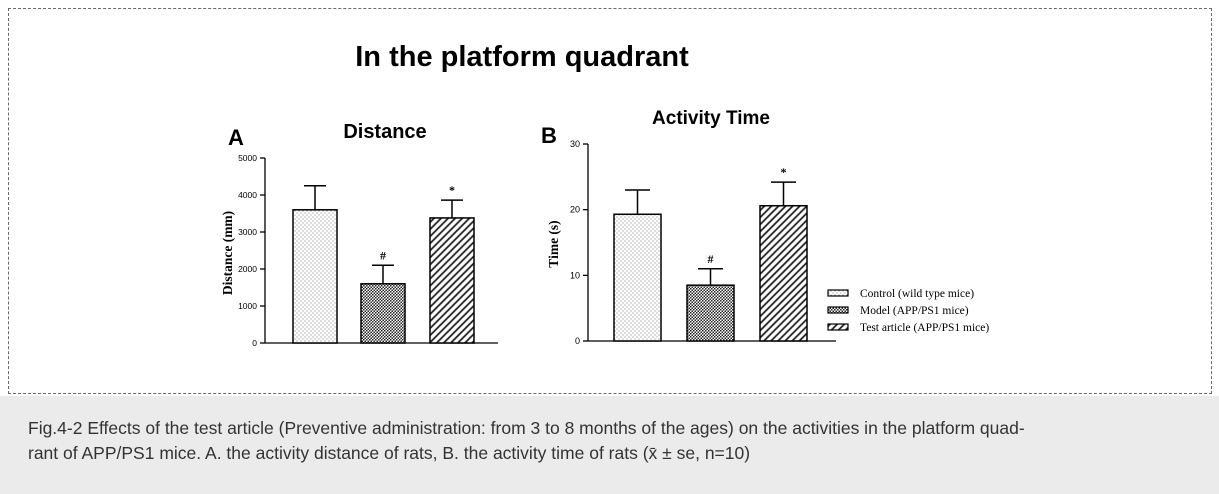 The height and width of the screenshot is (494, 1219). What do you see at coordinates (914, 311) in the screenshot?
I see `legend-label: Model (APP/PS1 mice)` at bounding box center [914, 311].